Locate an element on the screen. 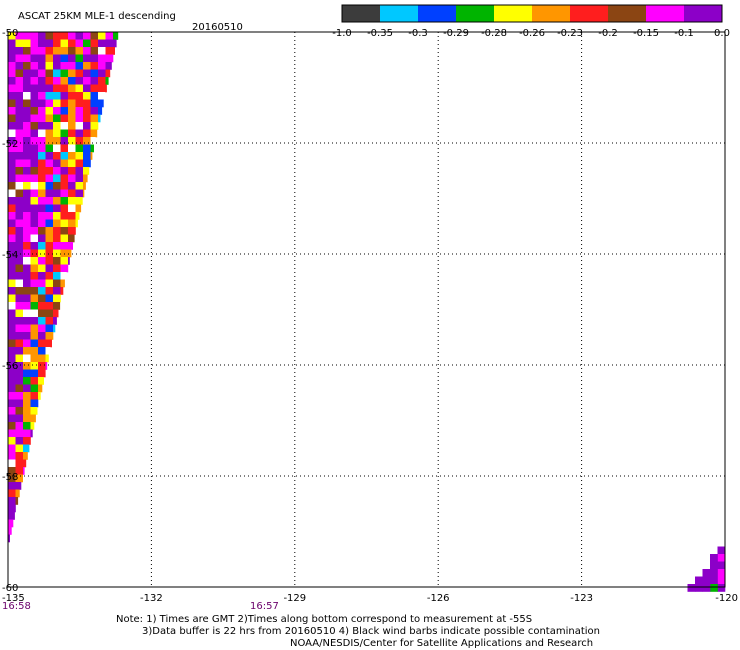 The image size is (740, 650). colorbar-label: -0.28 is located at coordinates (494, 33).